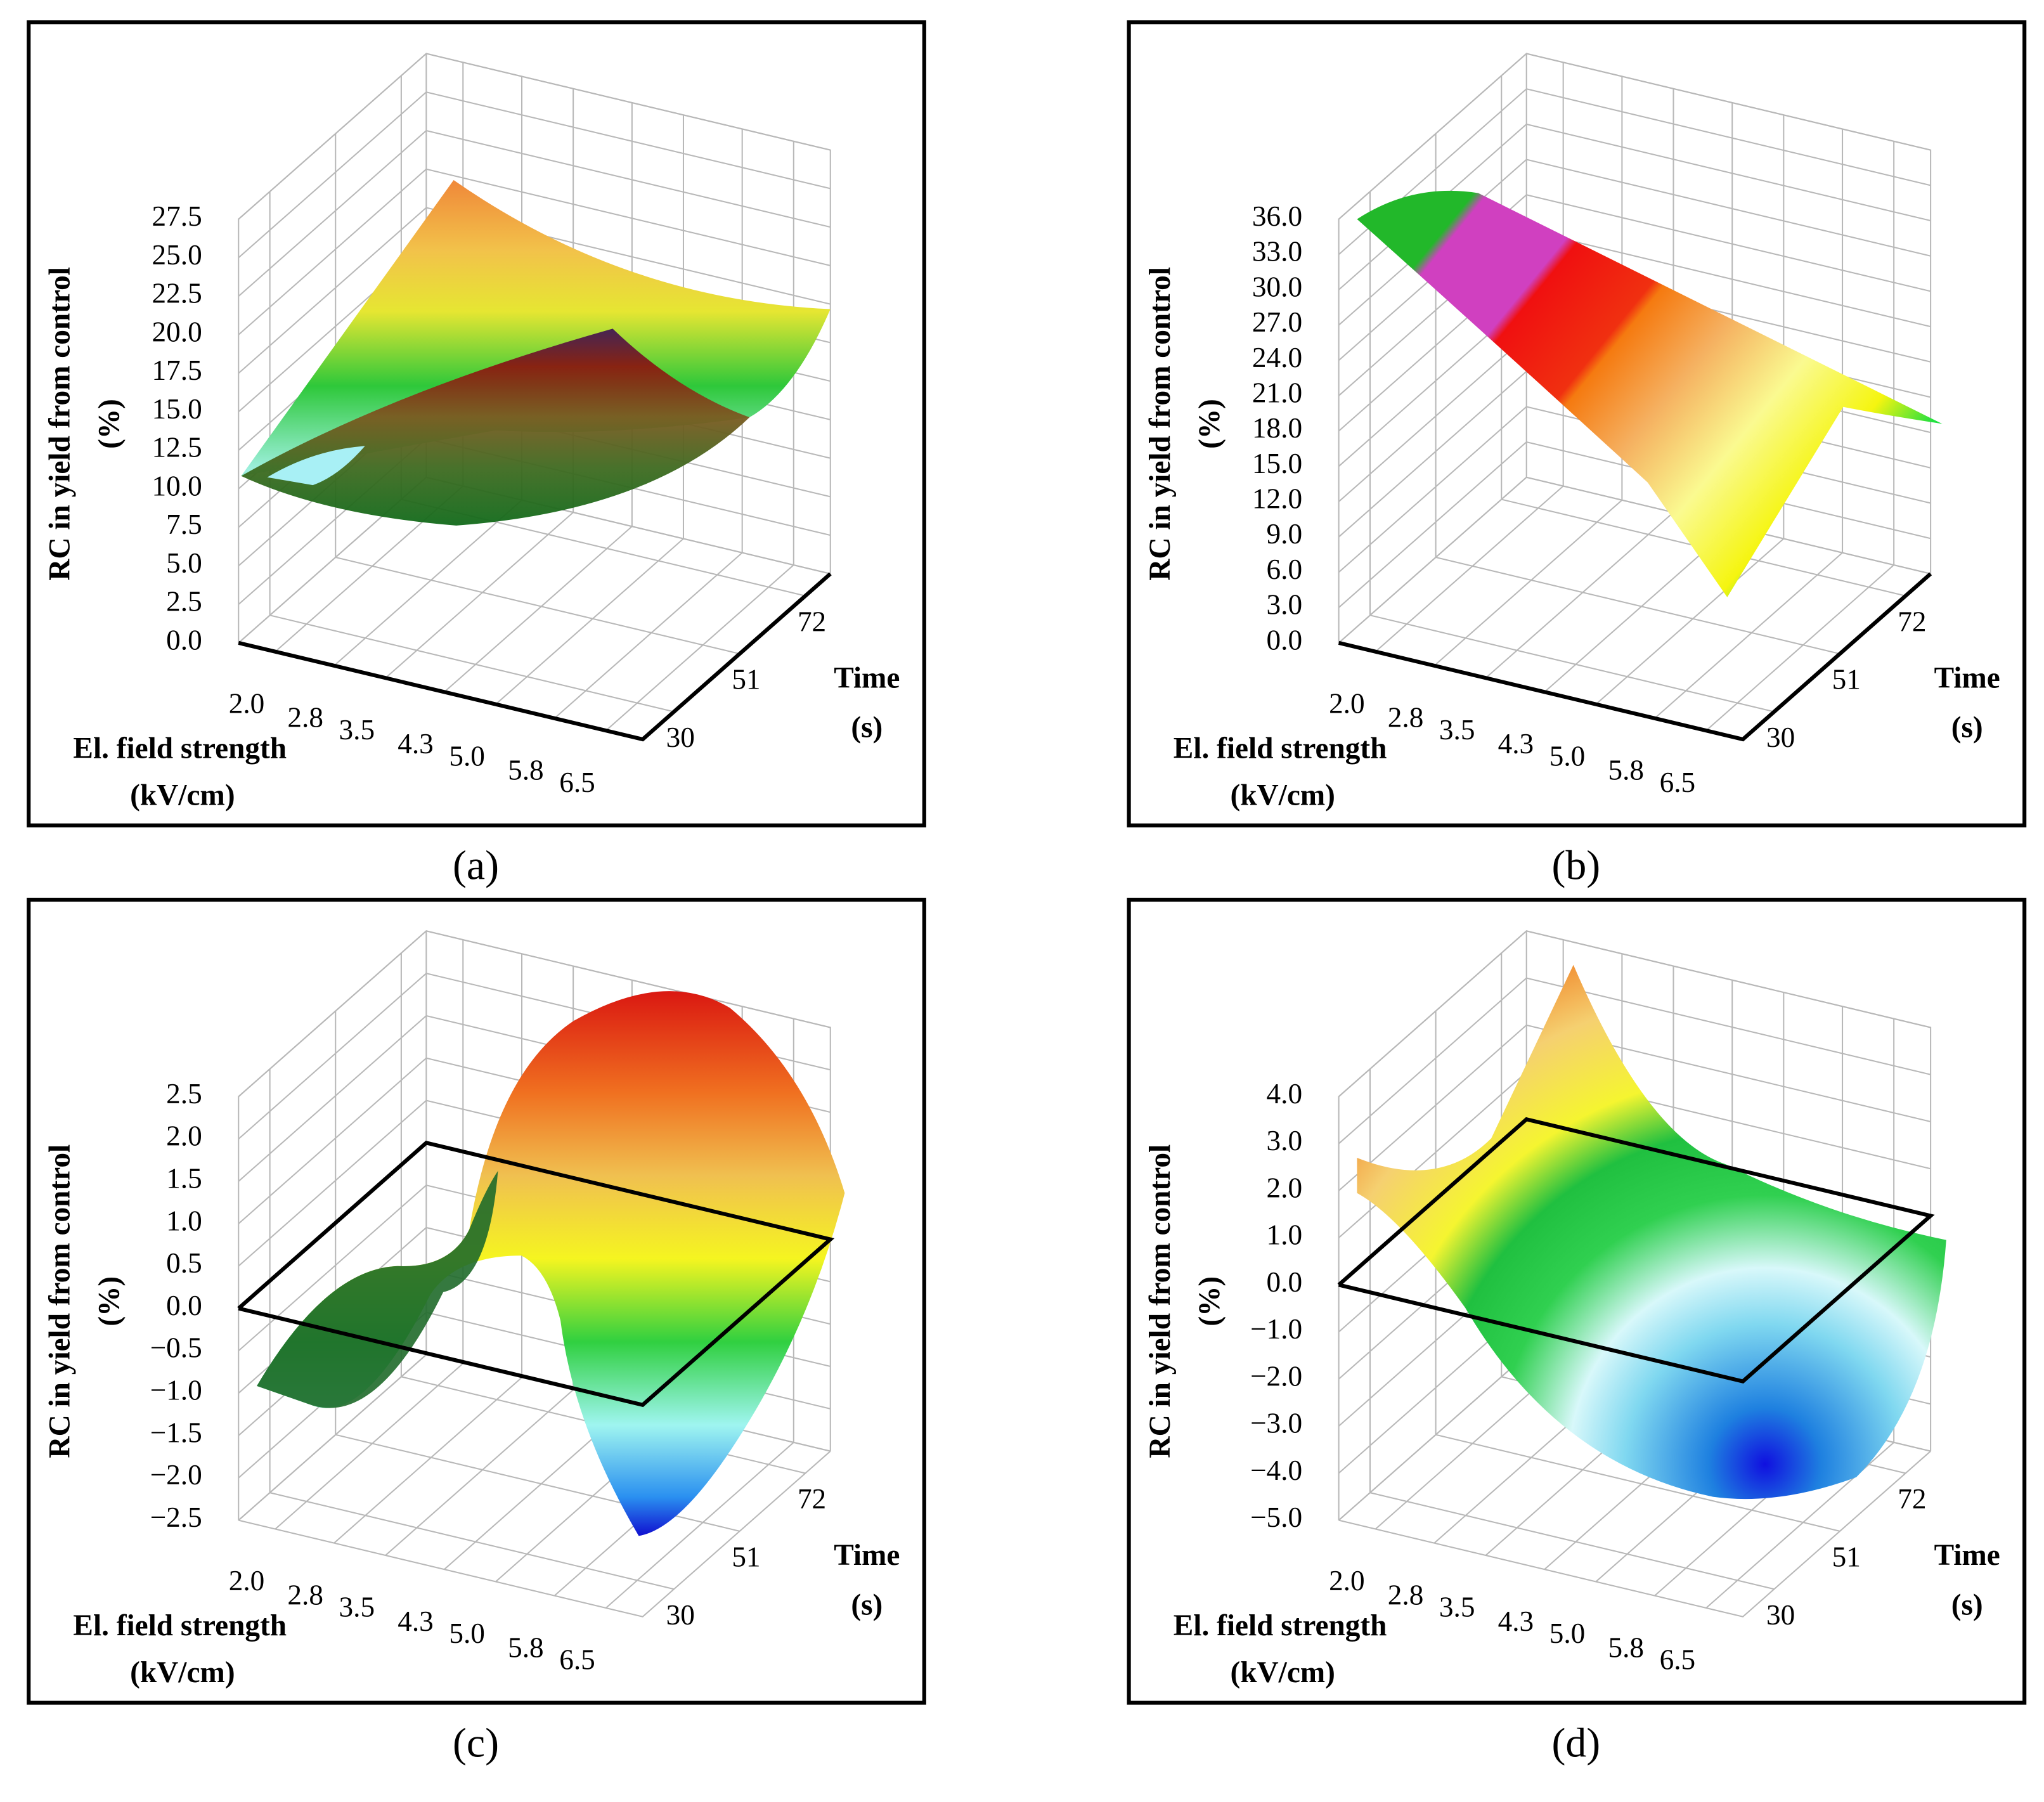 This screenshot has height=1802, width=2044. What do you see at coordinates (416, 1621) in the screenshot?
I see `x-tick-label: 4.3` at bounding box center [416, 1621].